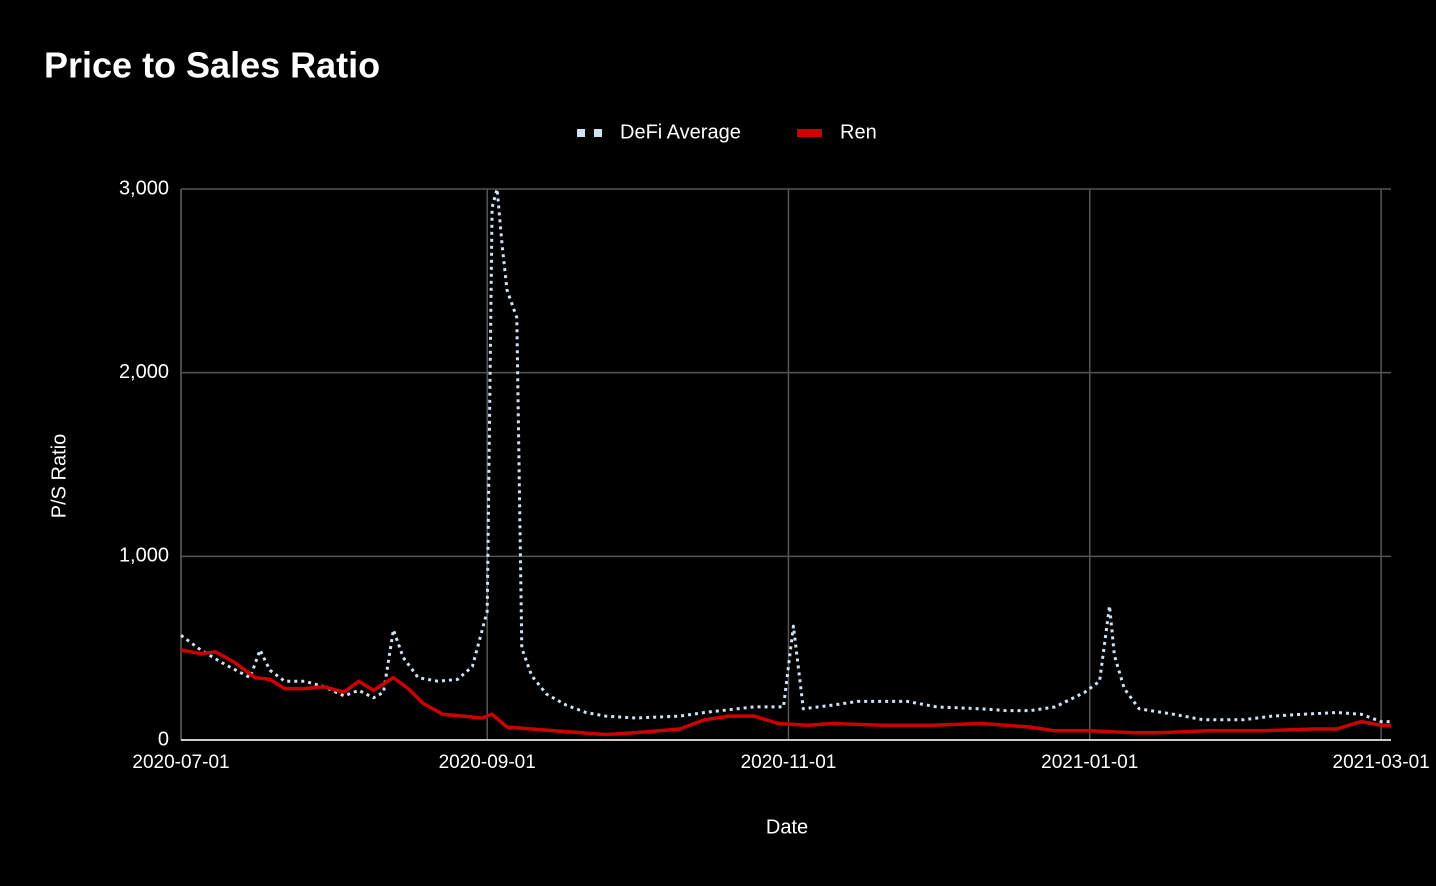 The width and height of the screenshot is (1436, 886). I want to click on chart-title: Price to Sales Ratio, so click(212, 65).